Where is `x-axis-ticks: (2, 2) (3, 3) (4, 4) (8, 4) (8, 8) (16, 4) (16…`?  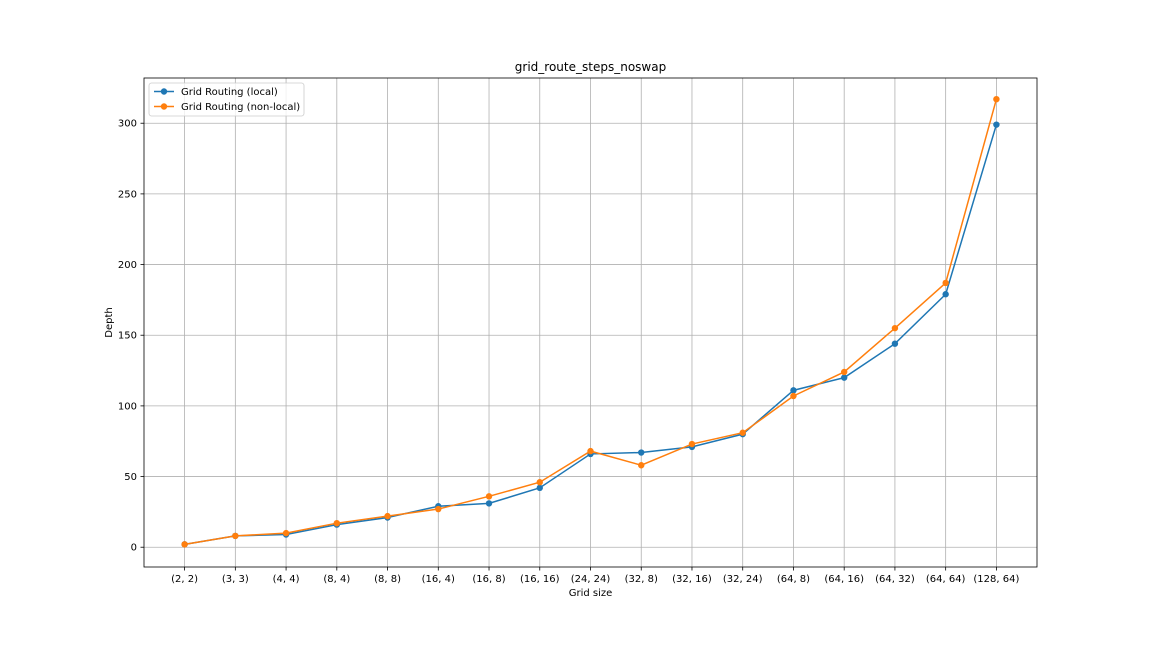 x-axis-ticks: (2, 2) (3, 3) (4, 4) (8, 4) (8, 8) (16, 4) (16… is located at coordinates (595, 576).